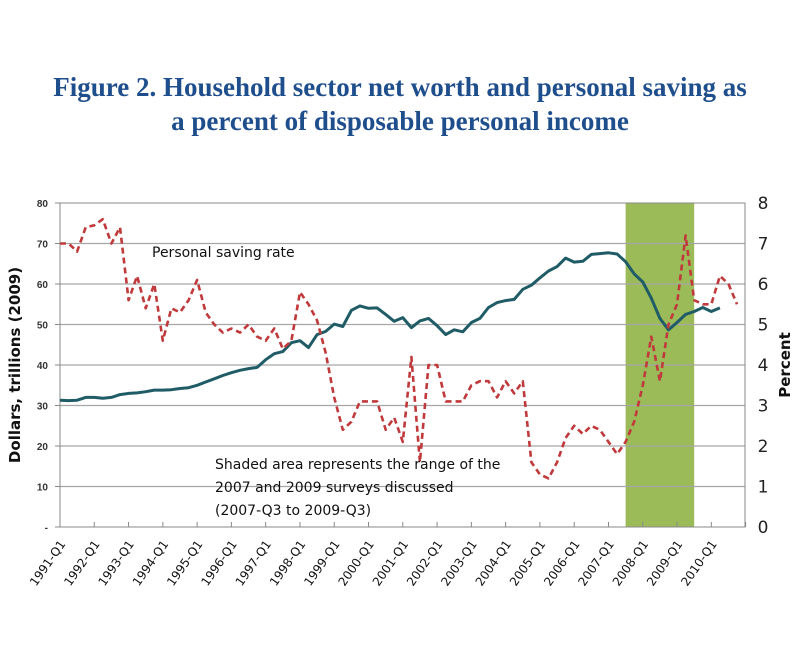 The width and height of the screenshot is (800, 645). Describe the element at coordinates (223, 253) in the screenshot. I see `annotation-saving-rate: Personal saving rate` at that location.